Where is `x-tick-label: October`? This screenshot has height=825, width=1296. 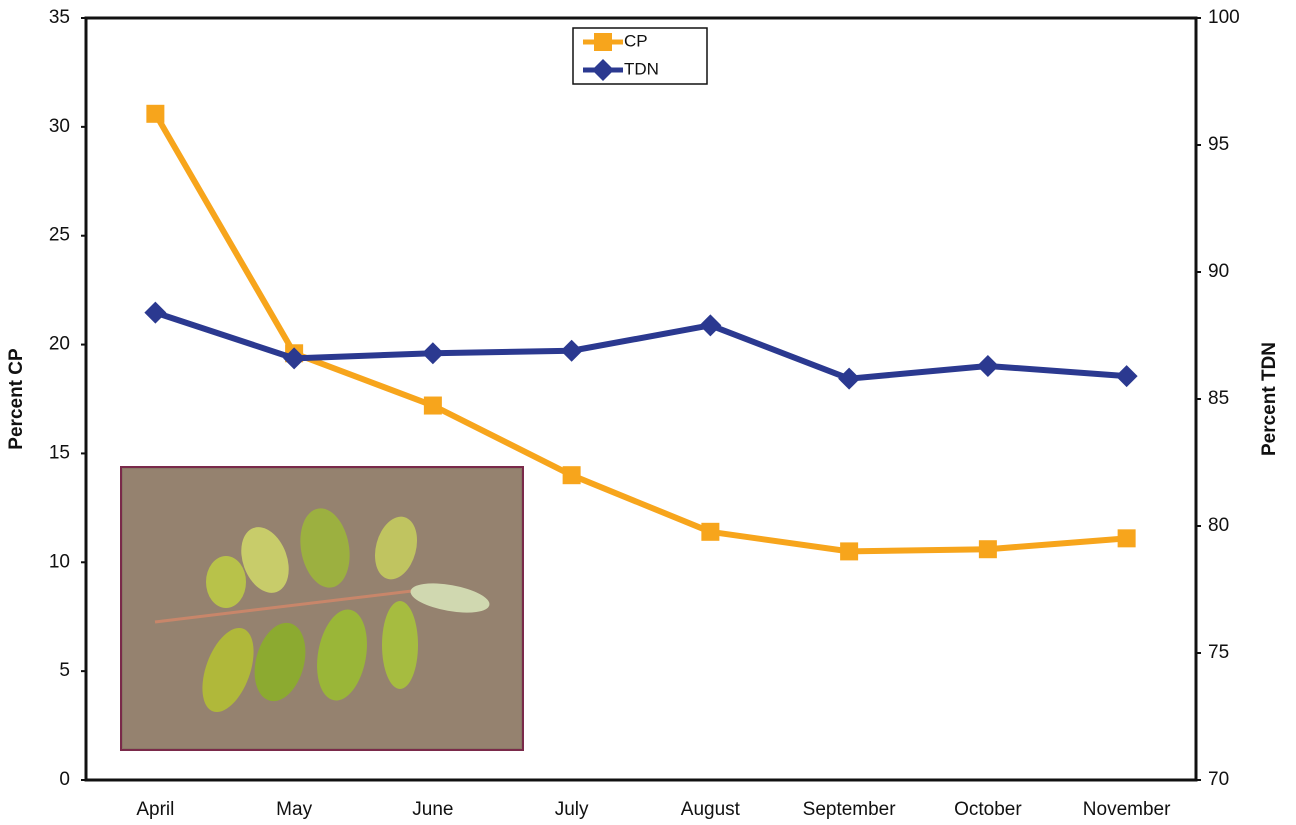
x-tick-label: October is located at coordinates (988, 809).